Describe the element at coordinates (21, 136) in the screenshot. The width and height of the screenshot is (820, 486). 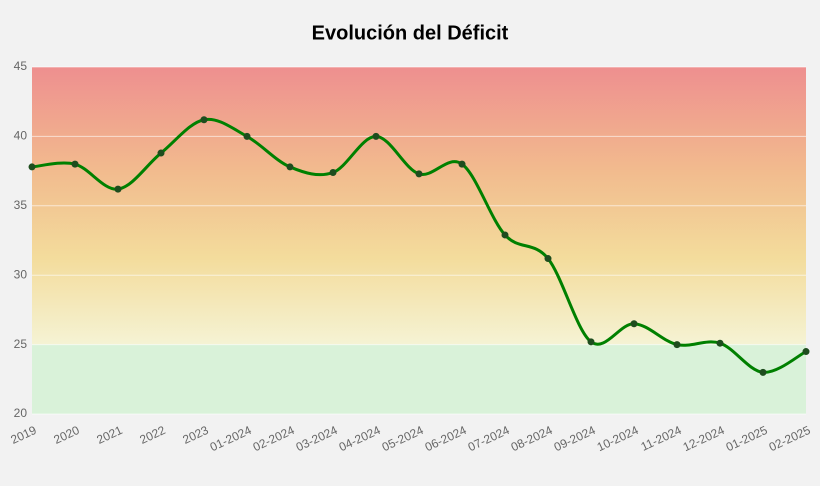
I see `y-tick-label: 40` at that location.